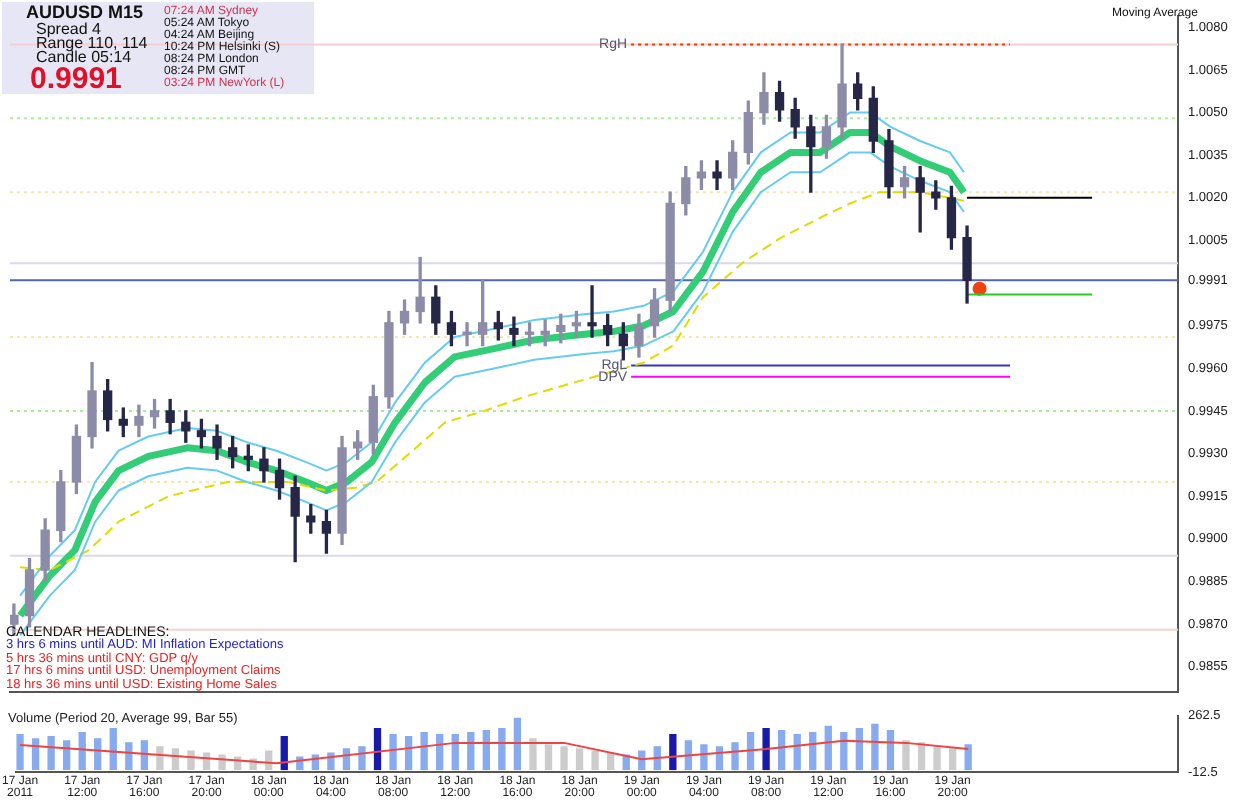  What do you see at coordinates (85, 12) in the screenshot?
I see `annotation: AUDUSD M15` at bounding box center [85, 12].